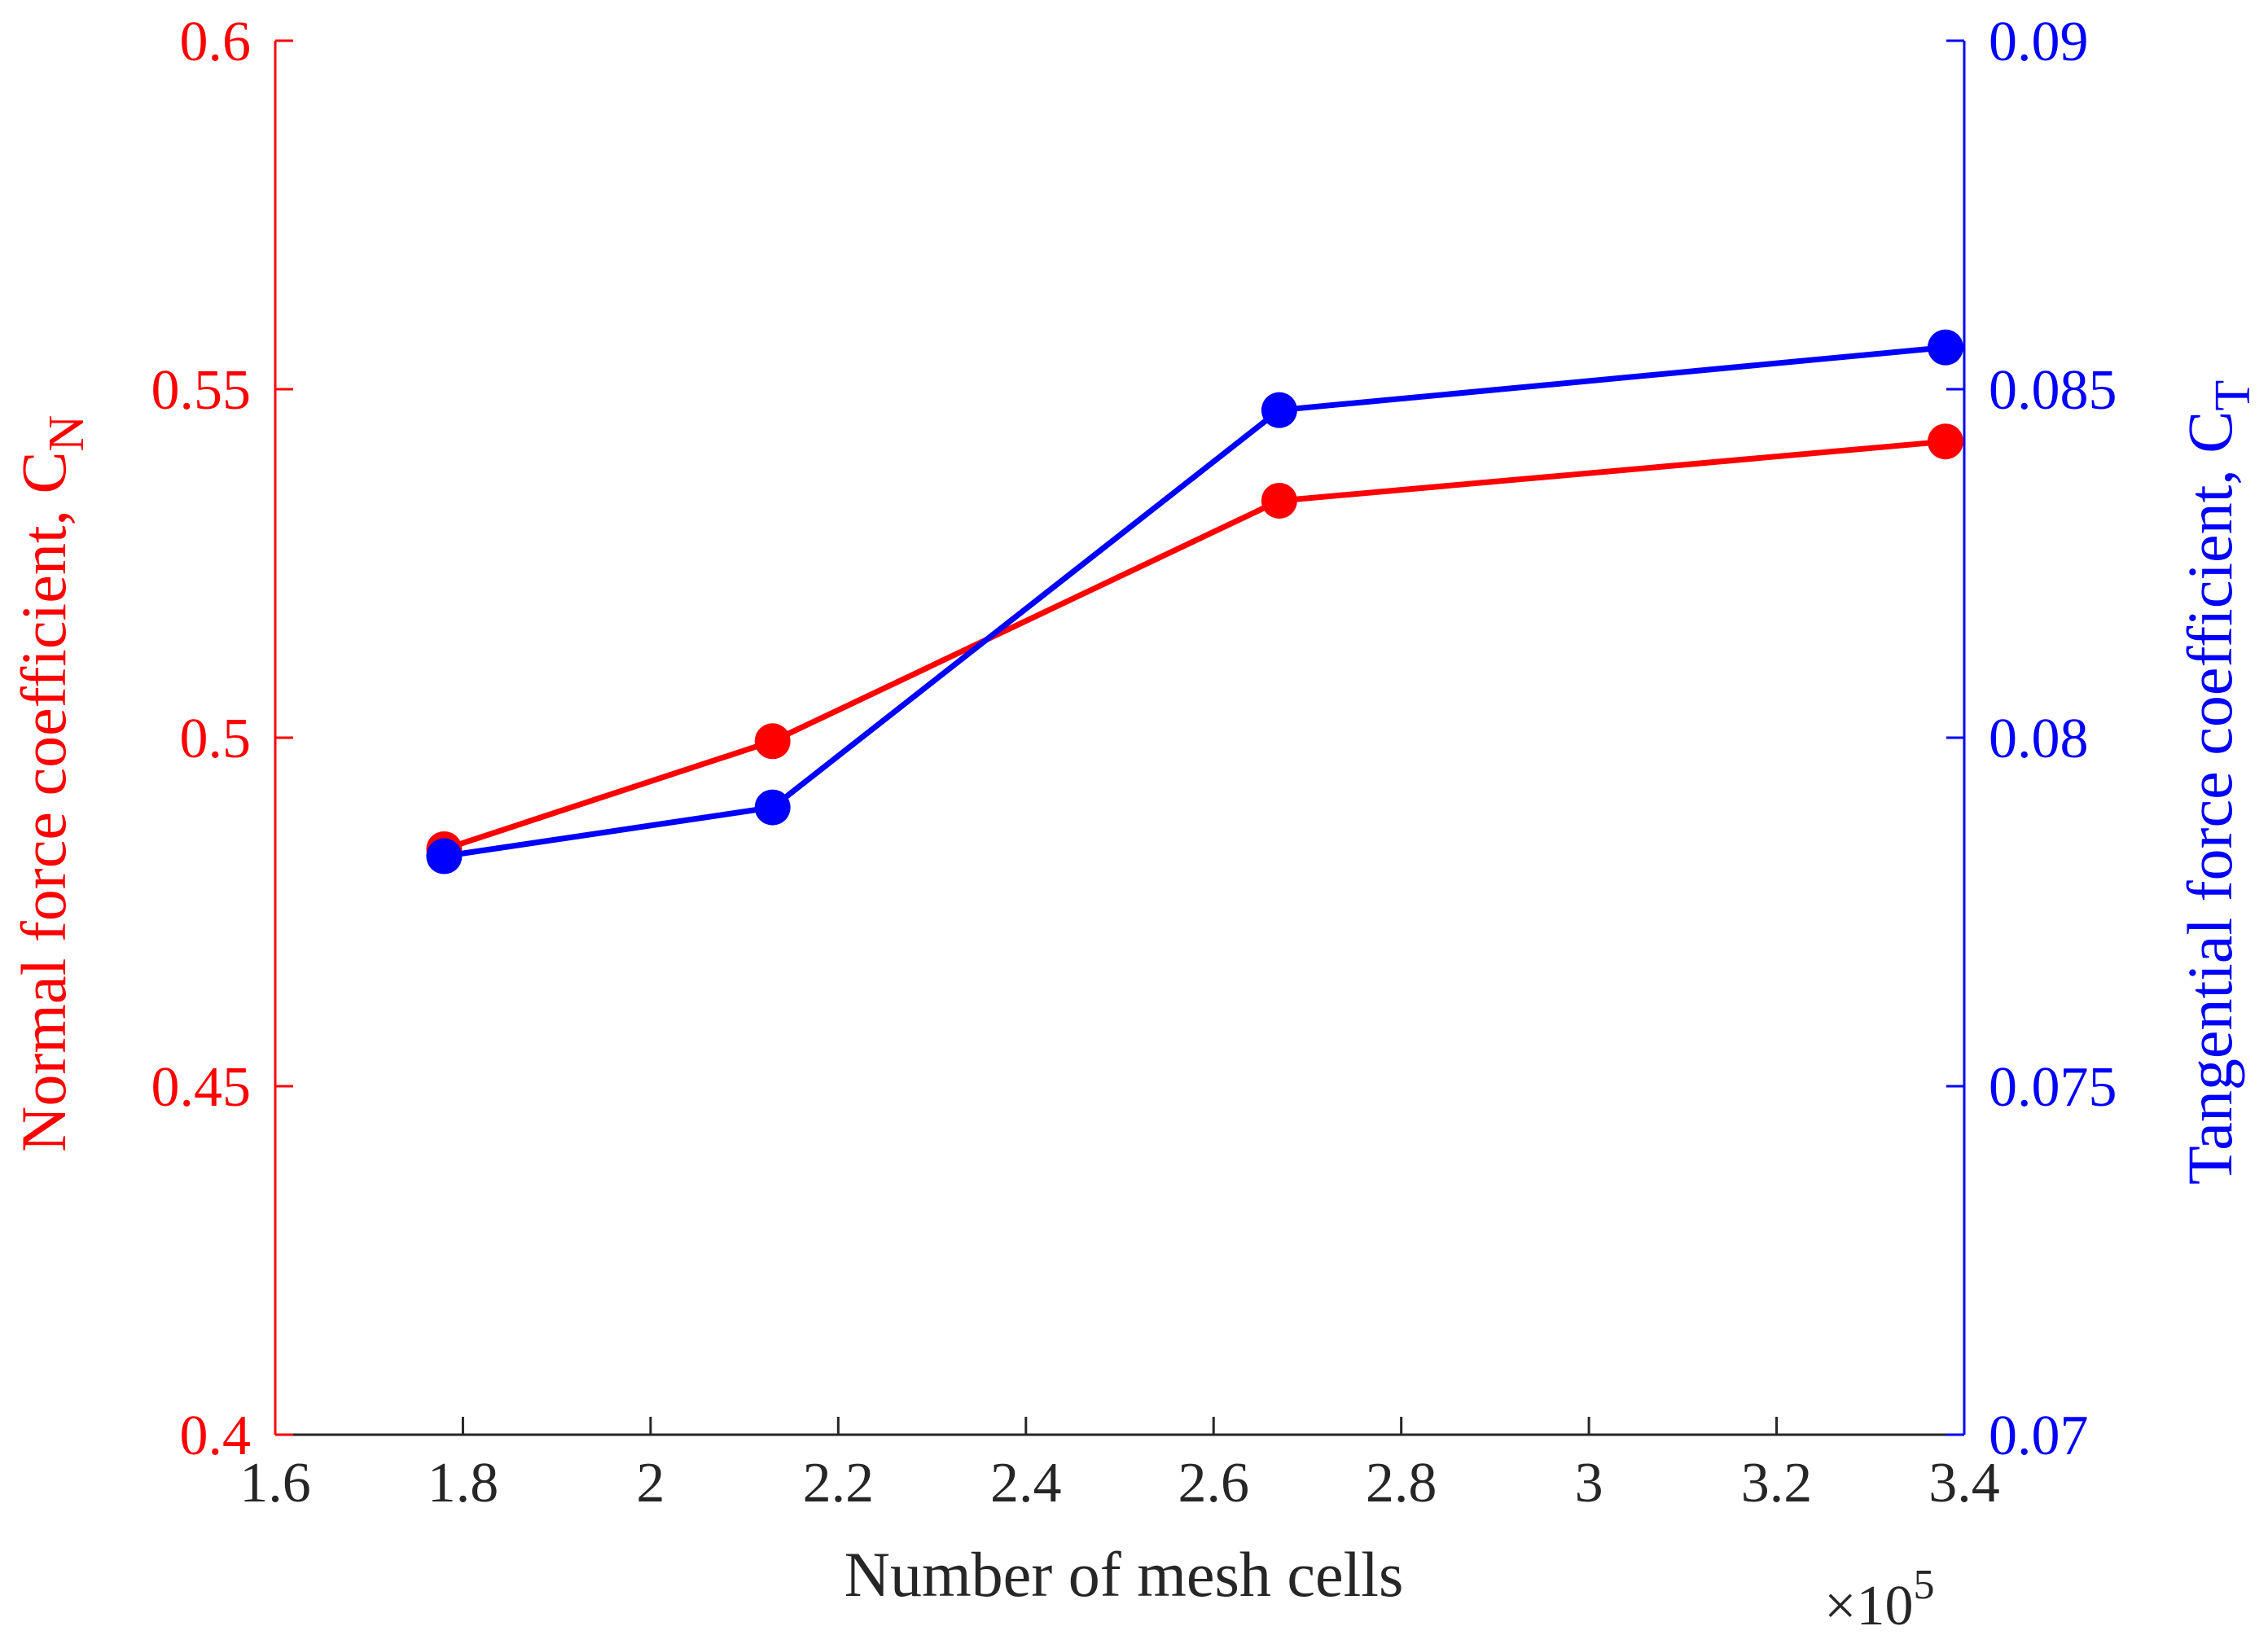 The width and height of the screenshot is (2268, 1635). What do you see at coordinates (463, 1483) in the screenshot?
I see `x-tick-label: 1.8` at bounding box center [463, 1483].